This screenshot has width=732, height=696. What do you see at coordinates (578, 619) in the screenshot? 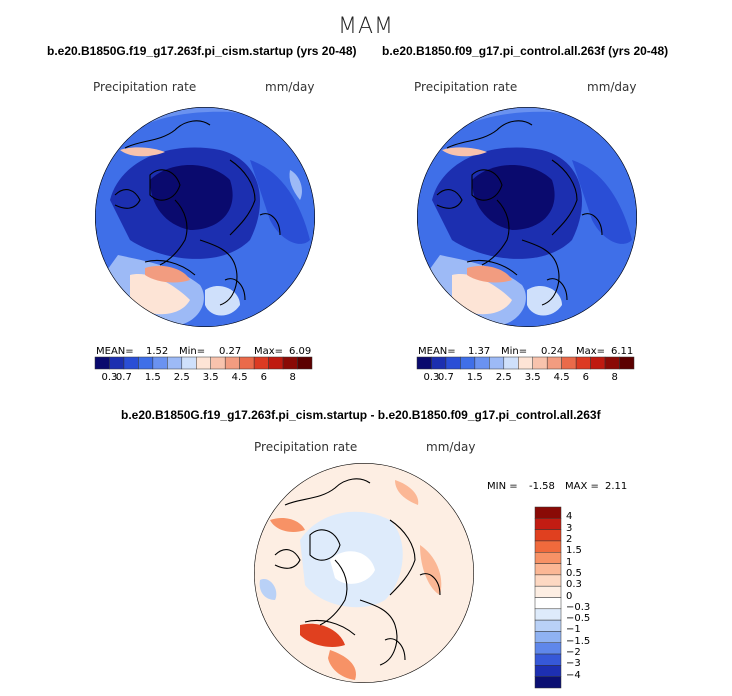
I see `colorbar-tick-label: −0.5` at bounding box center [578, 619].